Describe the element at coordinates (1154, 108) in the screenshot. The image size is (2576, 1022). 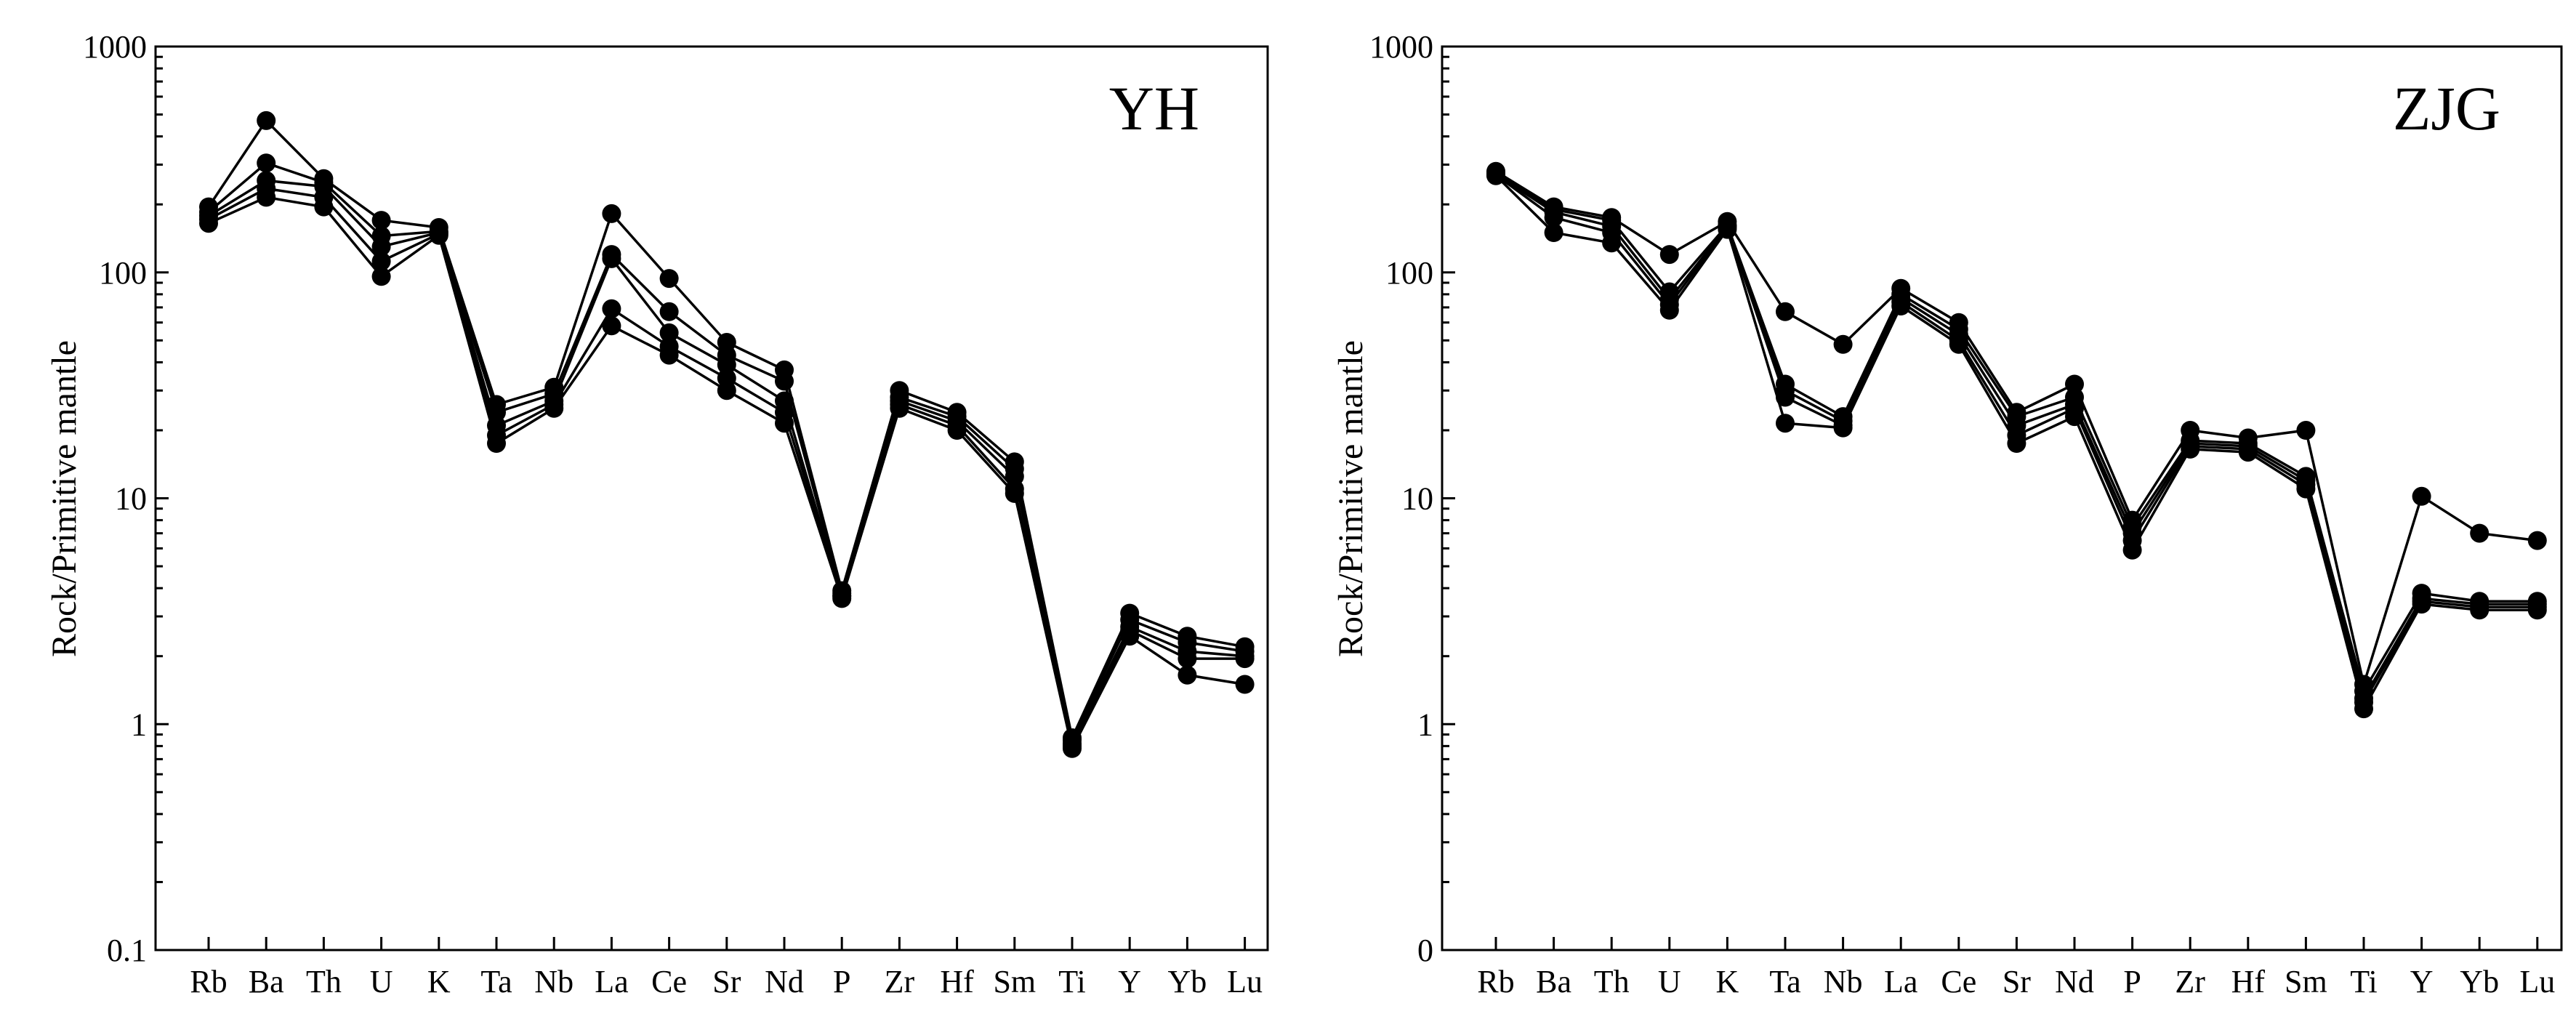
I see `chart-title: YH` at that location.